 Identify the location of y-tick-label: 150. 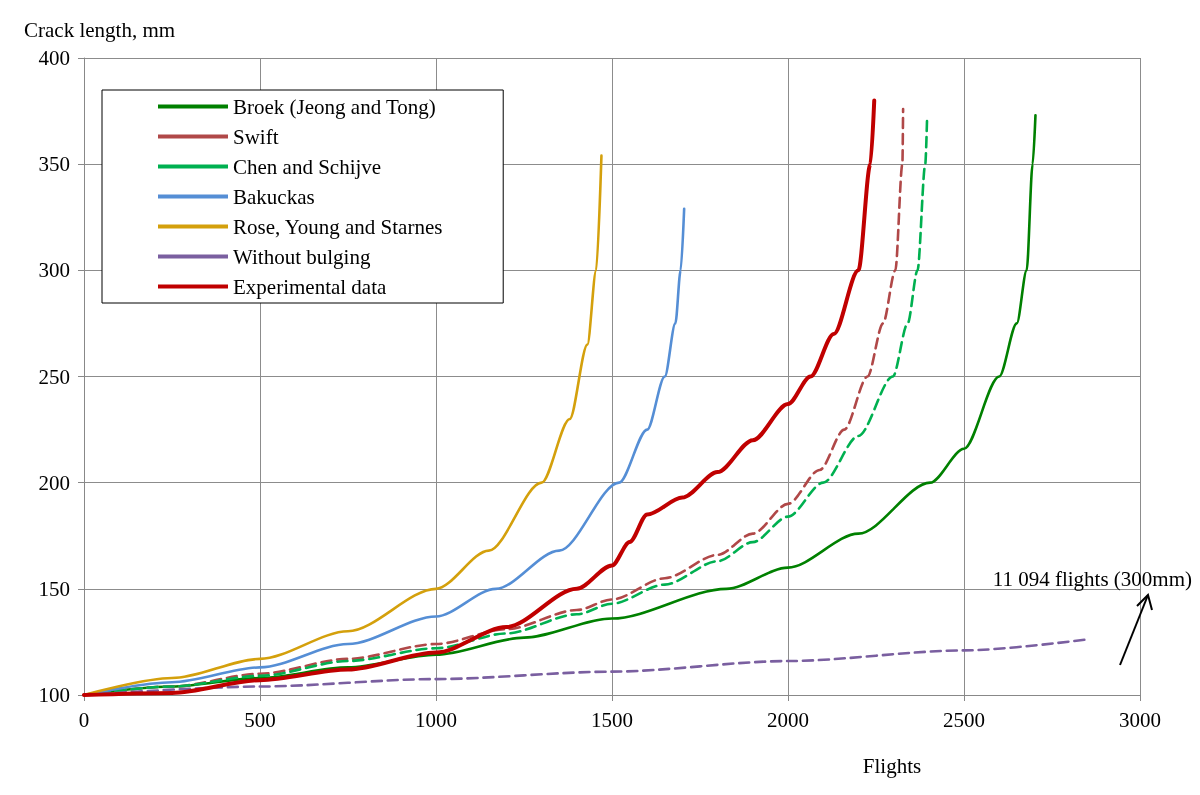
(54, 588).